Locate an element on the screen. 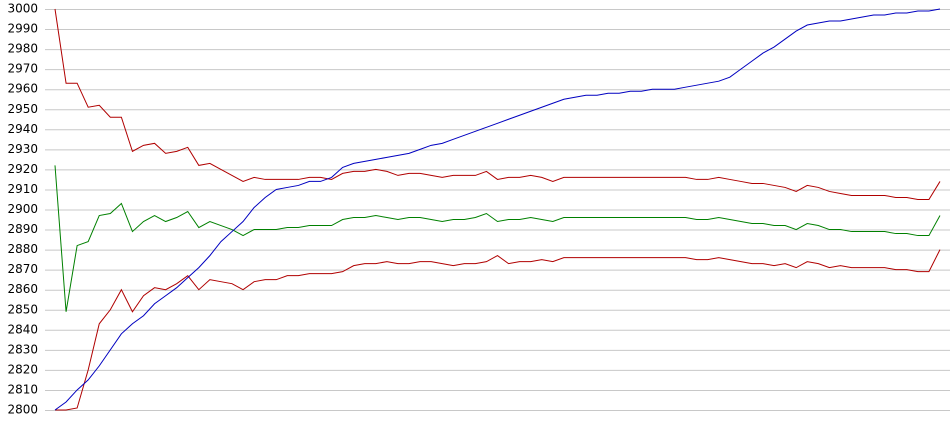  y-tick-label: 2830 is located at coordinates (22, 349).